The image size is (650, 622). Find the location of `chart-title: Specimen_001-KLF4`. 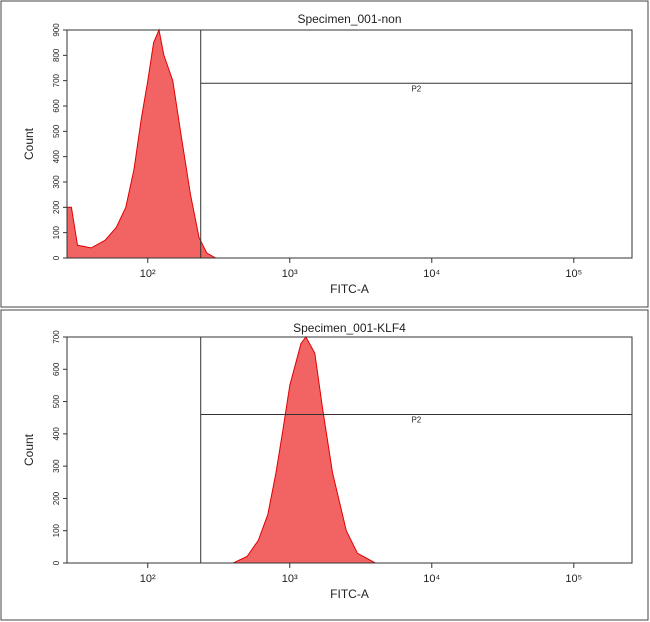

chart-title: Specimen_001-KLF4 is located at coordinates (349, 328).